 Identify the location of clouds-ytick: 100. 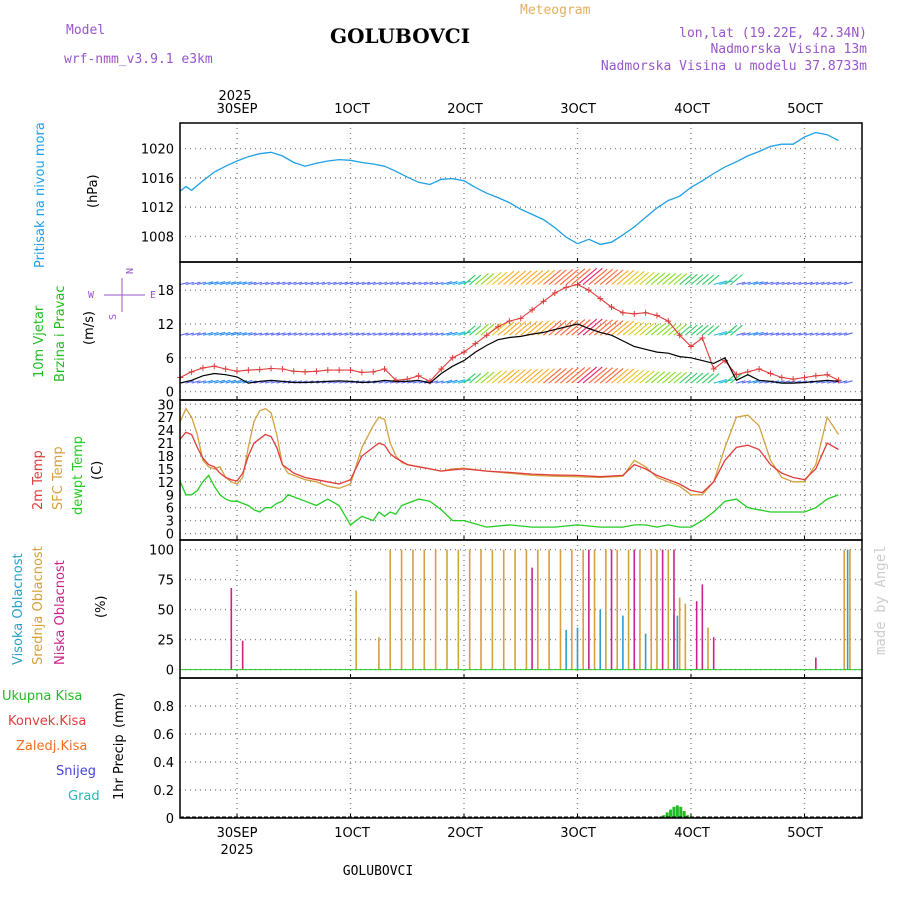
(161, 551).